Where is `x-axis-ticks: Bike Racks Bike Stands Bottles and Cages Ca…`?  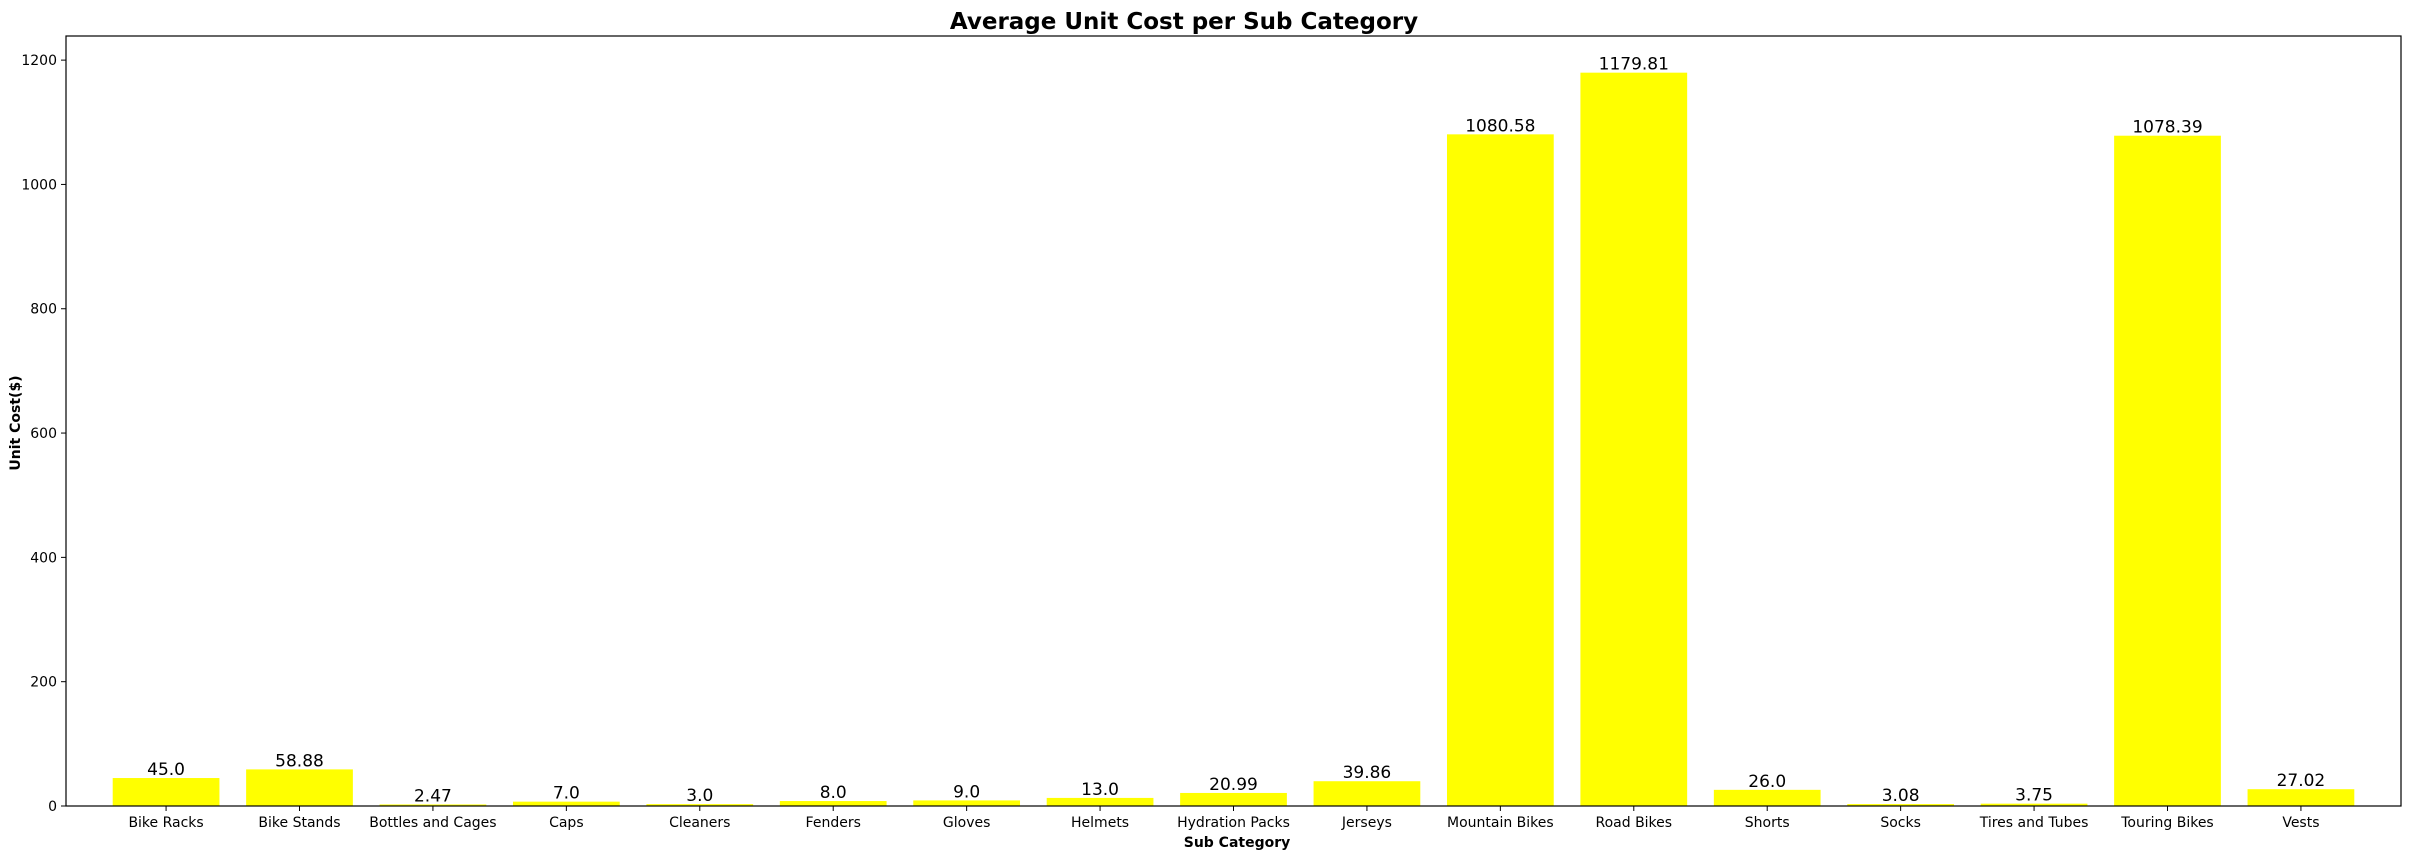 x-axis-ticks: Bike Racks Bike Stands Bottles and Cages Ca… is located at coordinates (1224, 818).